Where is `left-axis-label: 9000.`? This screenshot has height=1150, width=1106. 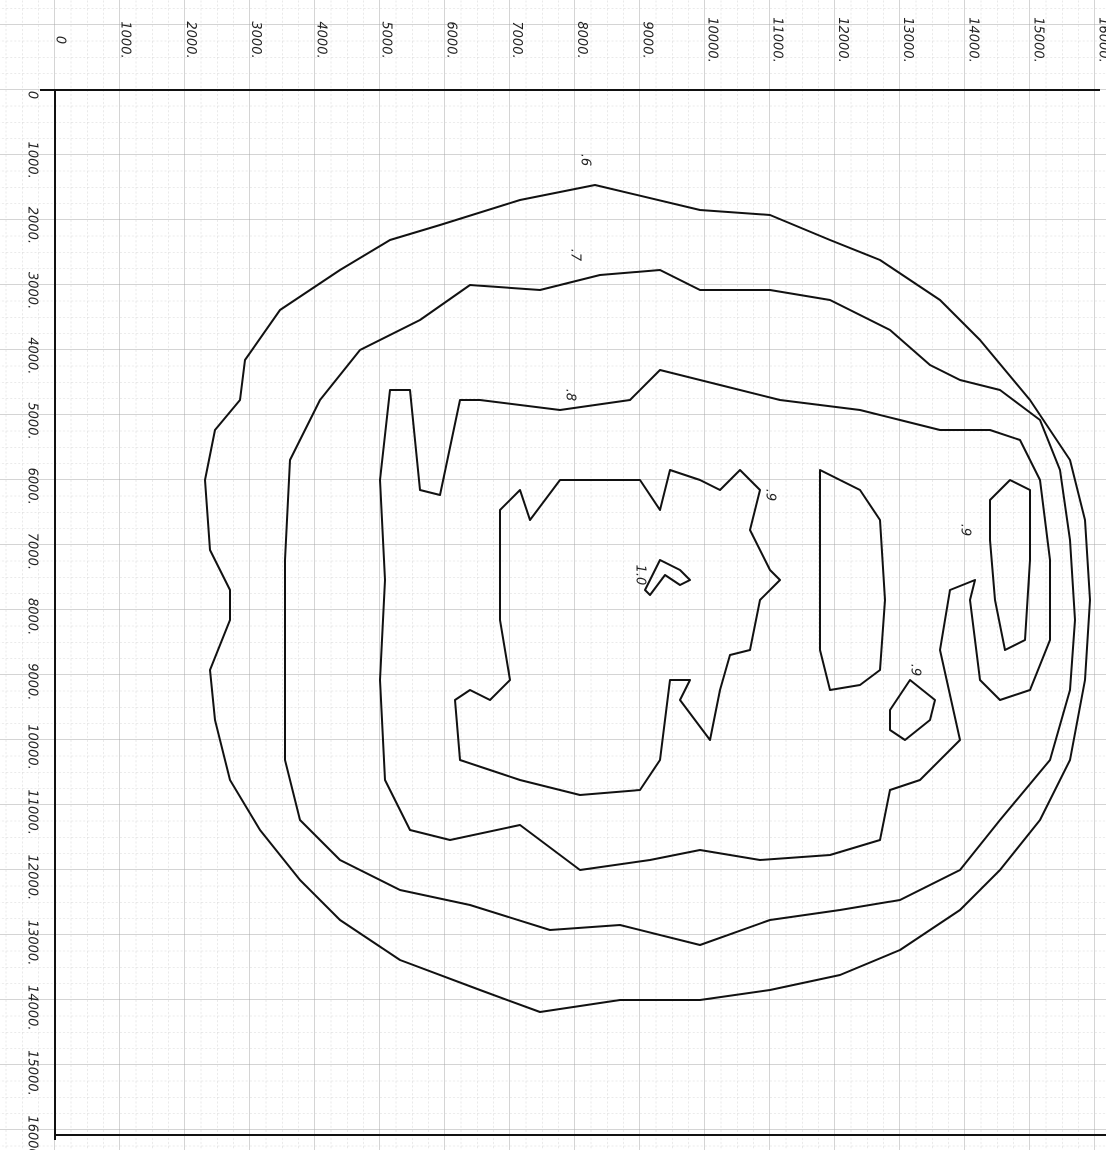 left-axis-label: 9000. is located at coordinates (32, 681).